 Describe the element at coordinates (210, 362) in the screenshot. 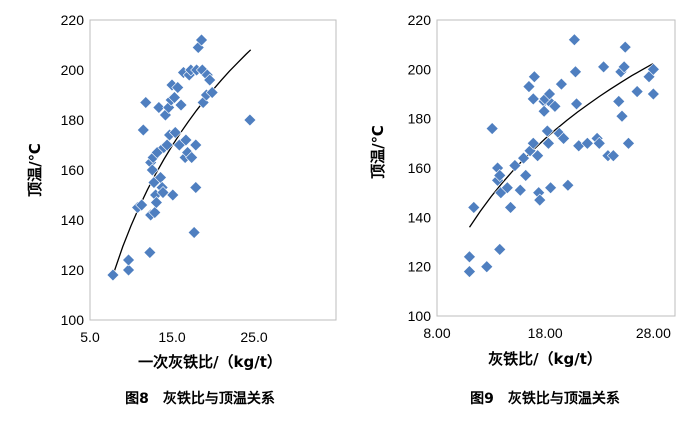

I see `chart-1-x-axis-label: 一次灰铁比/（kg/t）` at that location.